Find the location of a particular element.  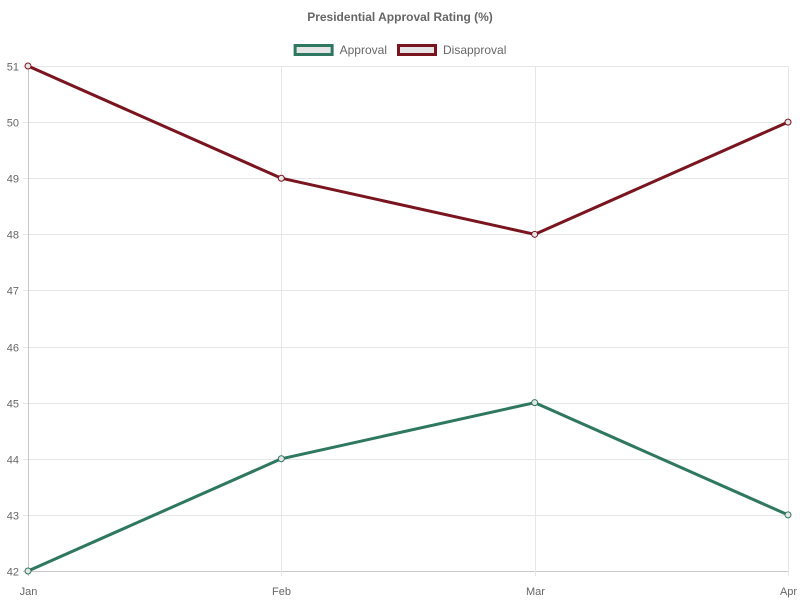

legend: Approval Disapproval is located at coordinates (400, 50).